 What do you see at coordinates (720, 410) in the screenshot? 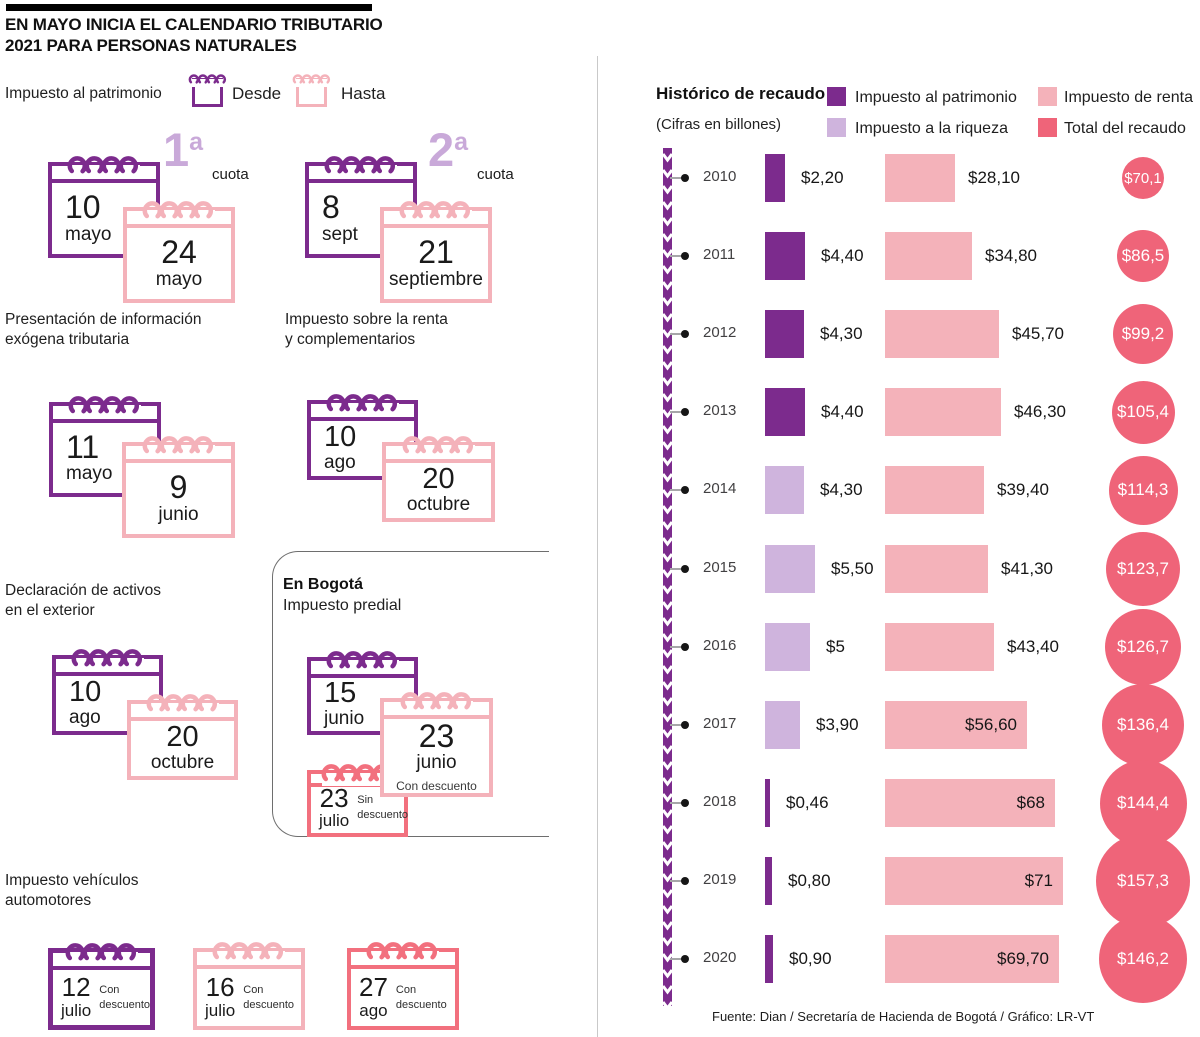
I see `year-label: 2013` at bounding box center [720, 410].